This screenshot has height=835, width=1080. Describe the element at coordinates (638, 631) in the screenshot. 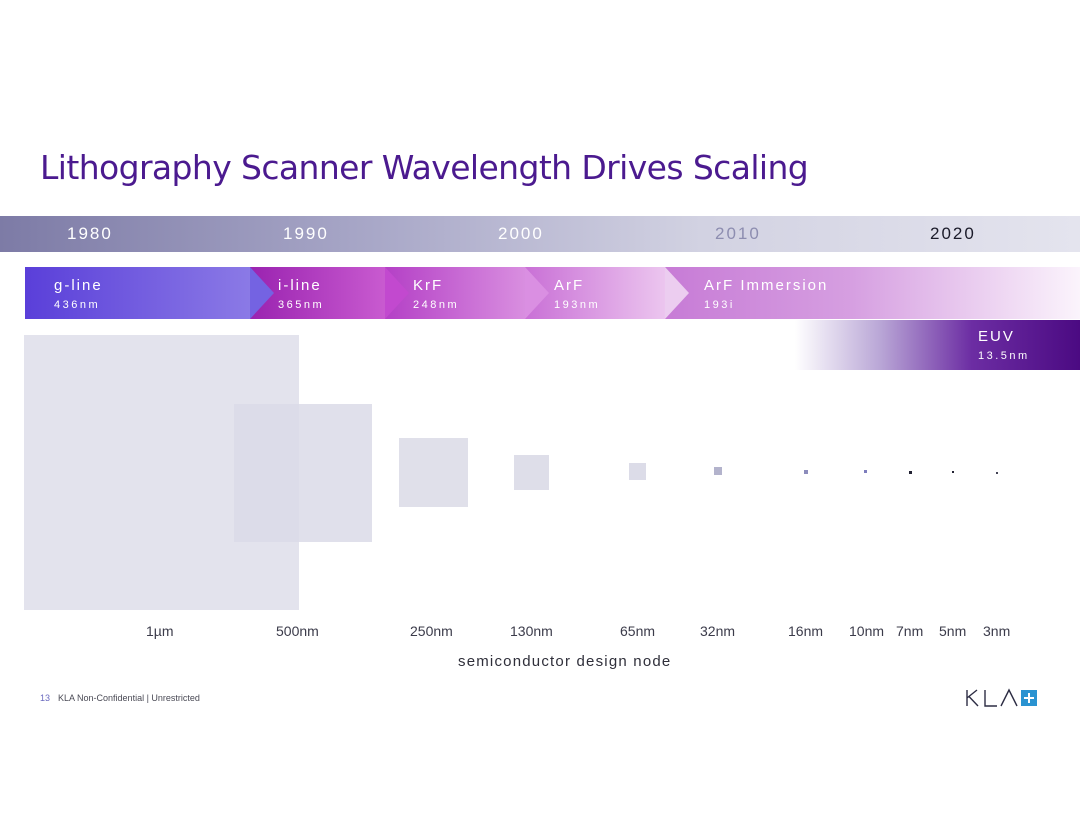

I see `node-label-65nm: 65nm` at that location.